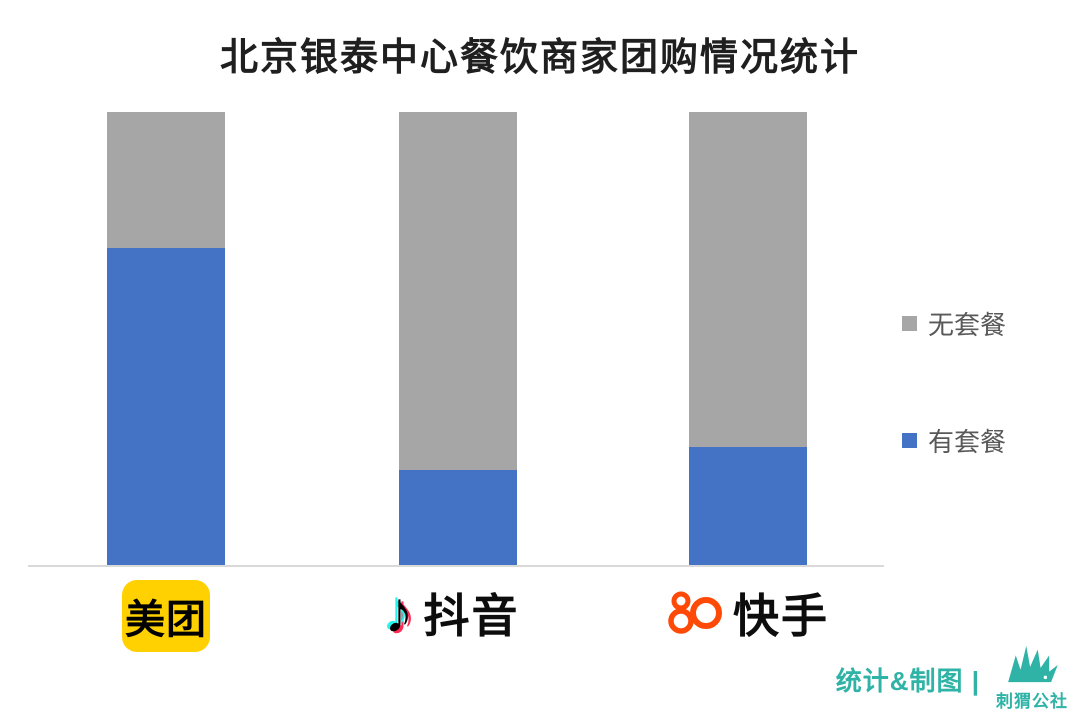  Describe the element at coordinates (166, 620) in the screenshot. I see `category-label-meituan: 美团` at that location.